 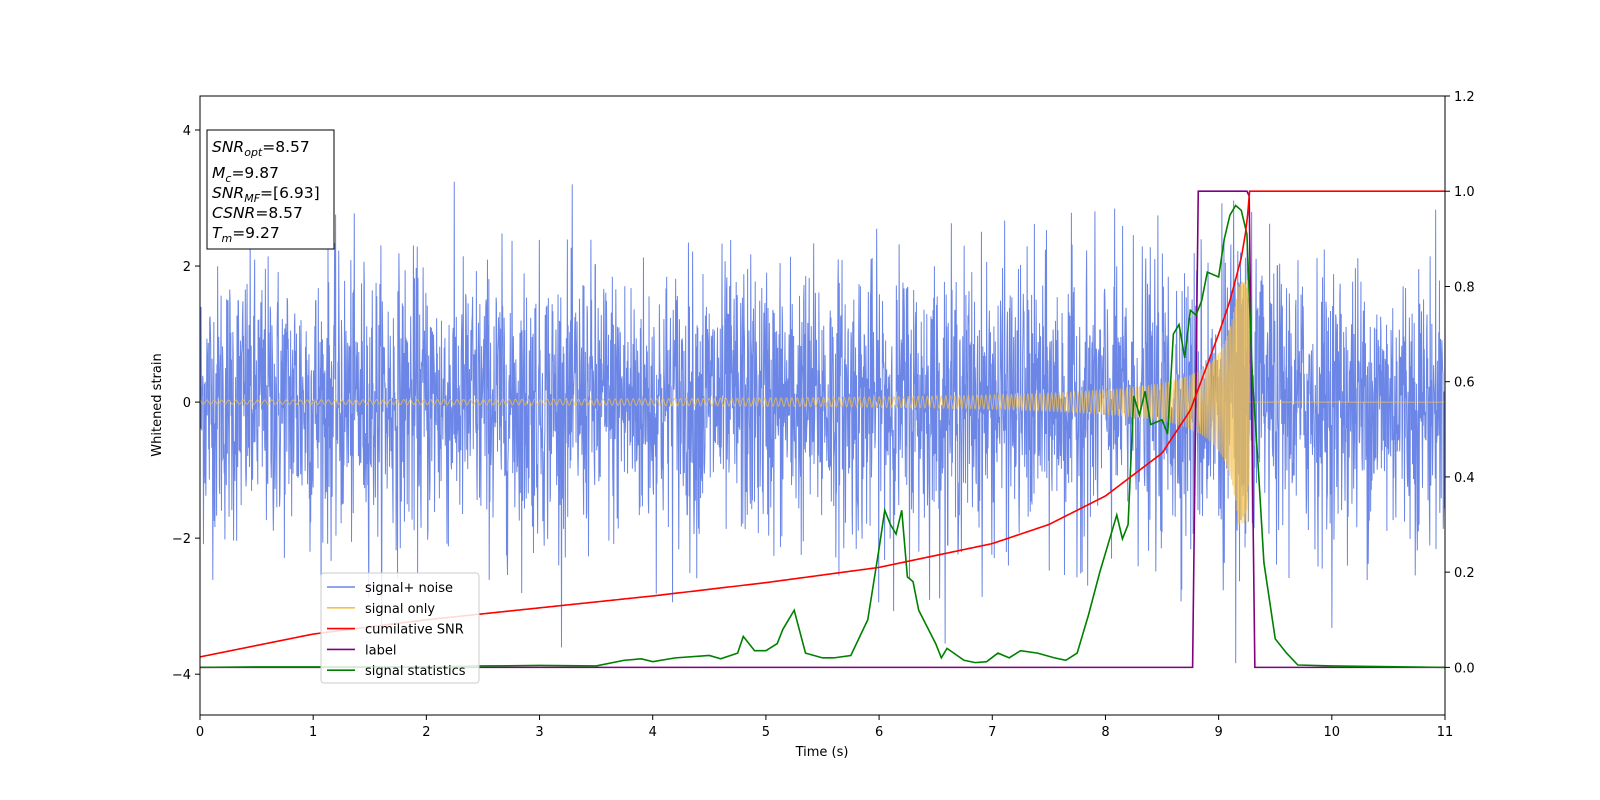 What do you see at coordinates (181, 539) in the screenshot?
I see `y-left-tick-label: −2` at bounding box center [181, 539].